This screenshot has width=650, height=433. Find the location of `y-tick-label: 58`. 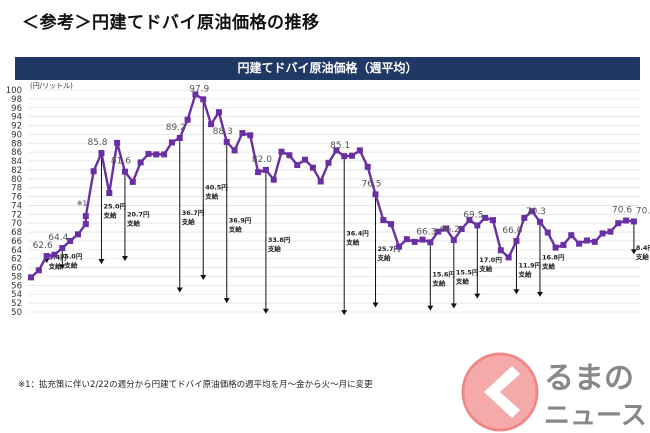

y-tick-label: 58 is located at coordinates (16, 277).